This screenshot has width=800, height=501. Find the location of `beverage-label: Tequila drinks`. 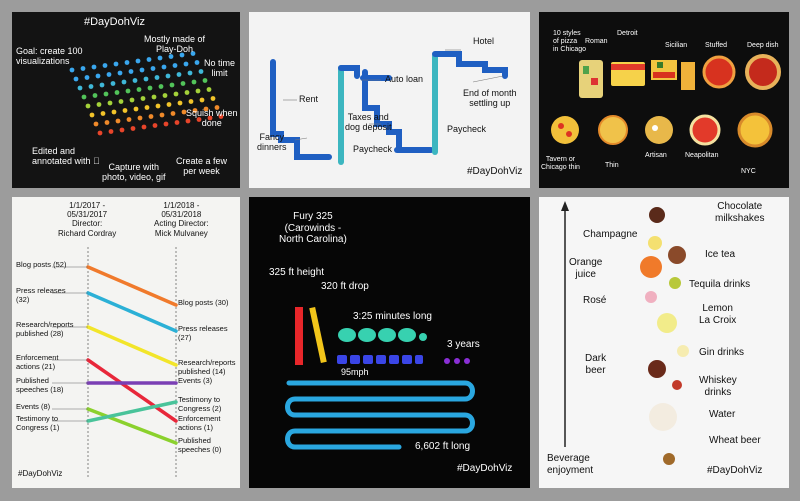

beverage-label: Tequila drinks is located at coordinates (720, 284).